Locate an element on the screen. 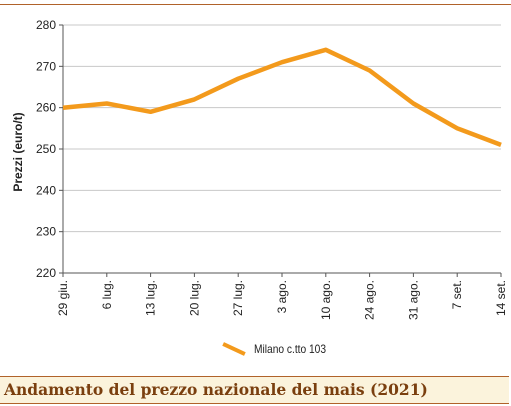  y-tick-label-230: 230 is located at coordinates (46, 232).